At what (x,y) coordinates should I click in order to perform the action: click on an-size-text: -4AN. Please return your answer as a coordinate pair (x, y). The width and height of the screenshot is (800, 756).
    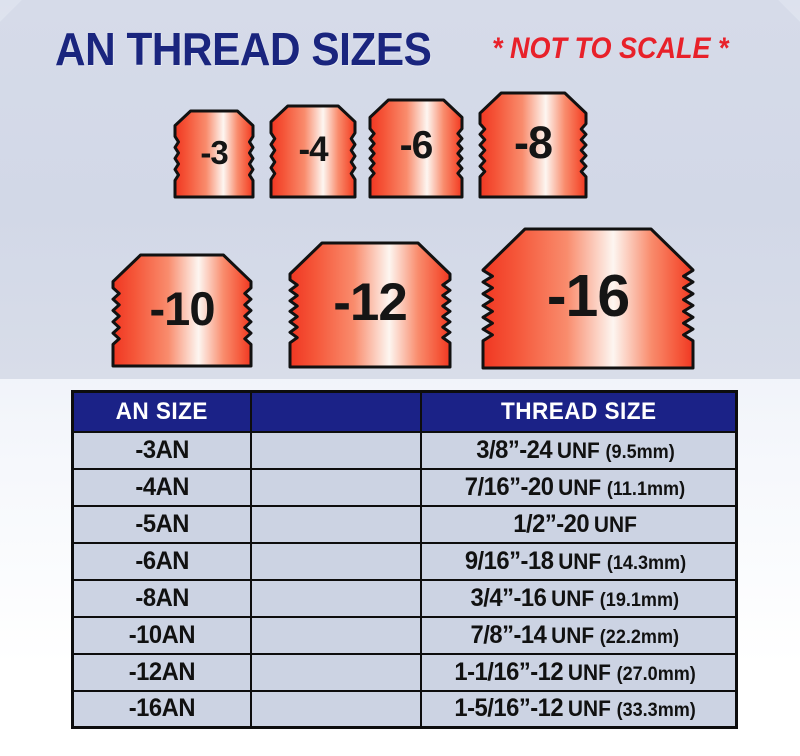
    Looking at the image, I should click on (161, 486).